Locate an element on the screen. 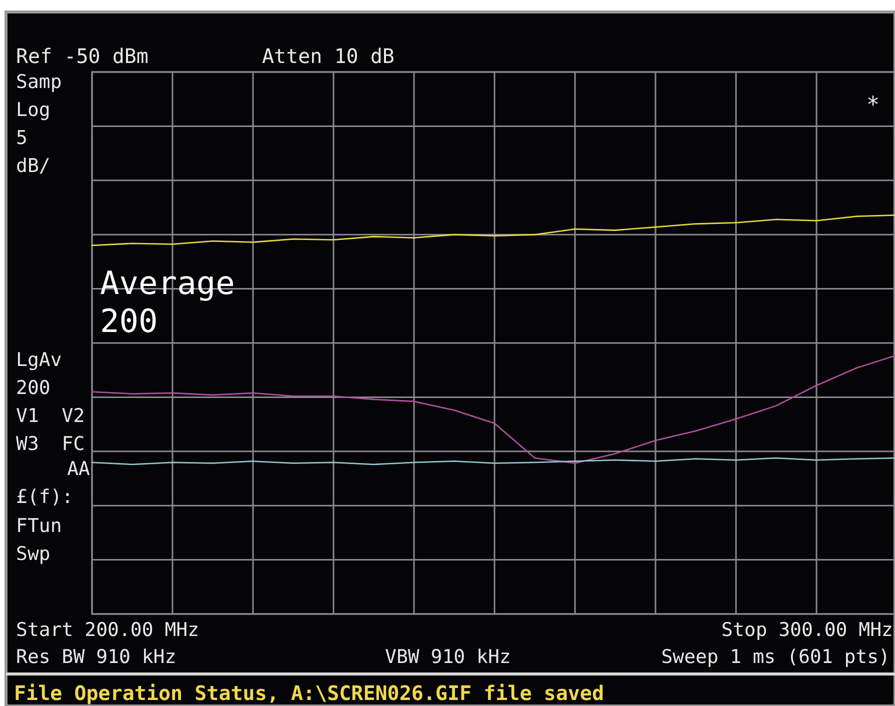 This screenshot has height=706, width=895. text: W3 FC is located at coordinates (50, 444).